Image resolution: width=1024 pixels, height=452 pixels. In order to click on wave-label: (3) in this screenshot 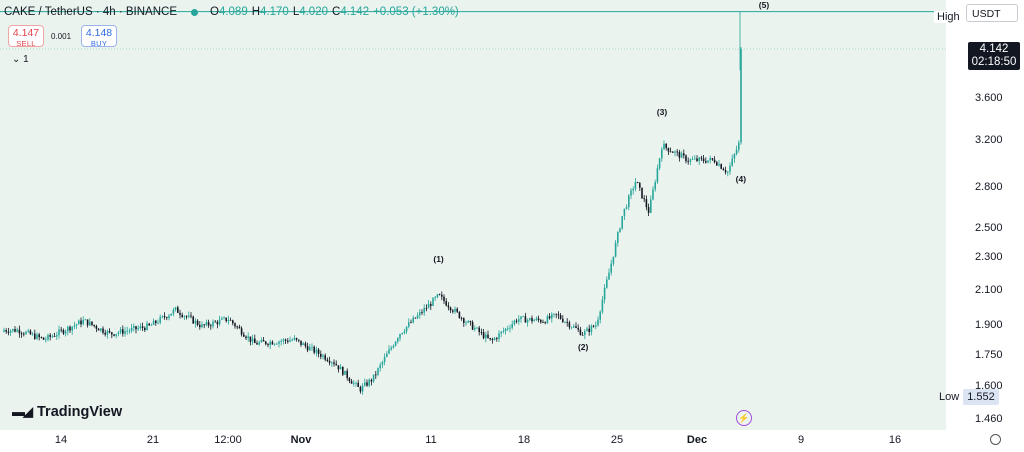, I will do `click(662, 112)`.